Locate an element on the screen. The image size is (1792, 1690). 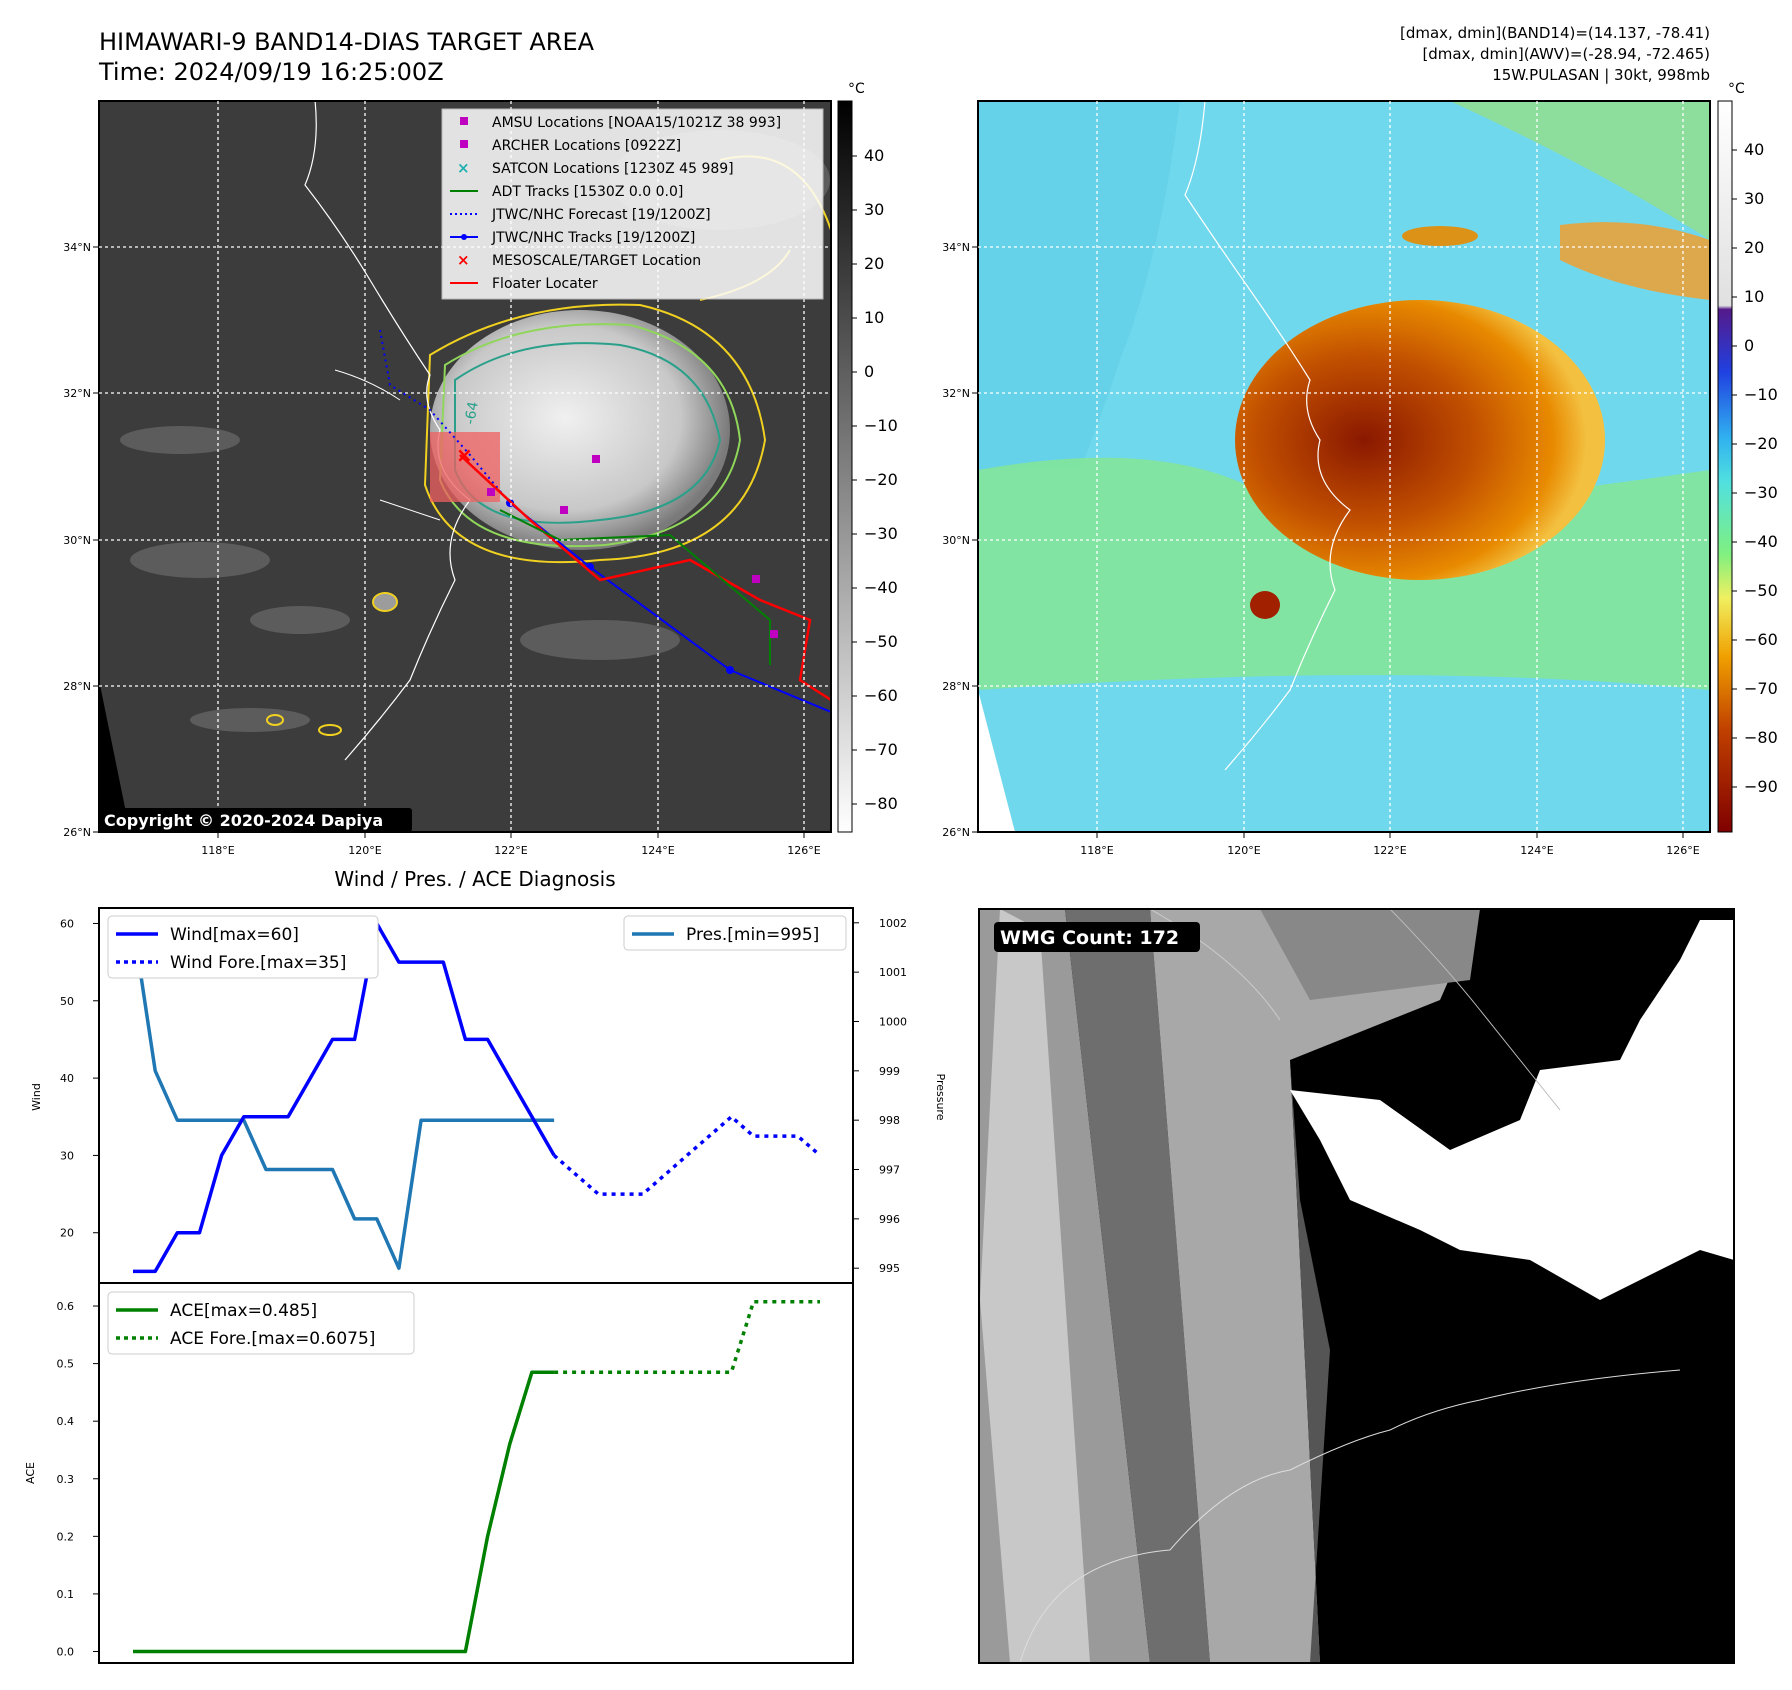
awv-colorbar-tick: −10 is located at coordinates (1761, 394).